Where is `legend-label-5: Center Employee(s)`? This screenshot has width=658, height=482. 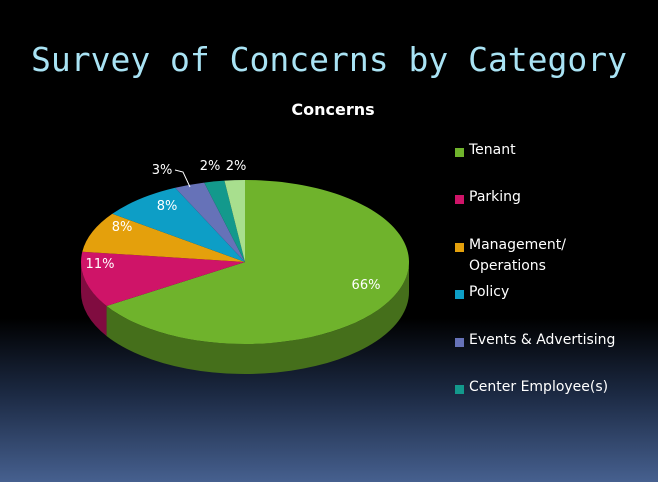
legend-label-5: Center Employee(s) is located at coordinates (539, 387).